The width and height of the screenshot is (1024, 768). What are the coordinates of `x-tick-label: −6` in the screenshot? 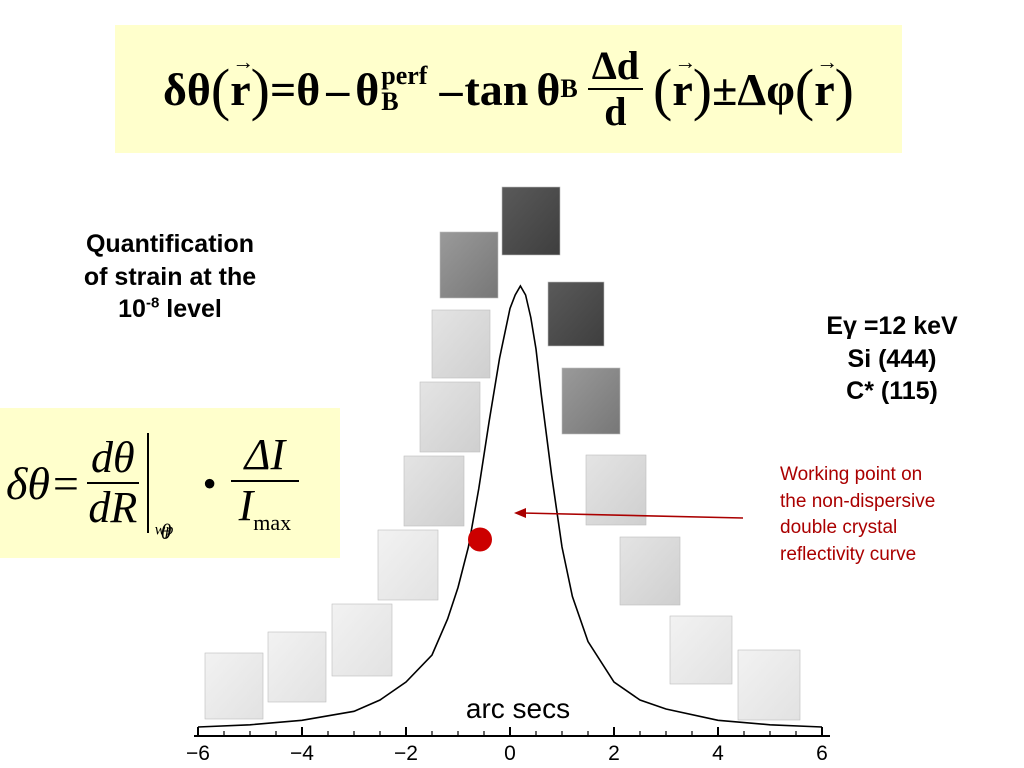 It's located at (198, 753).